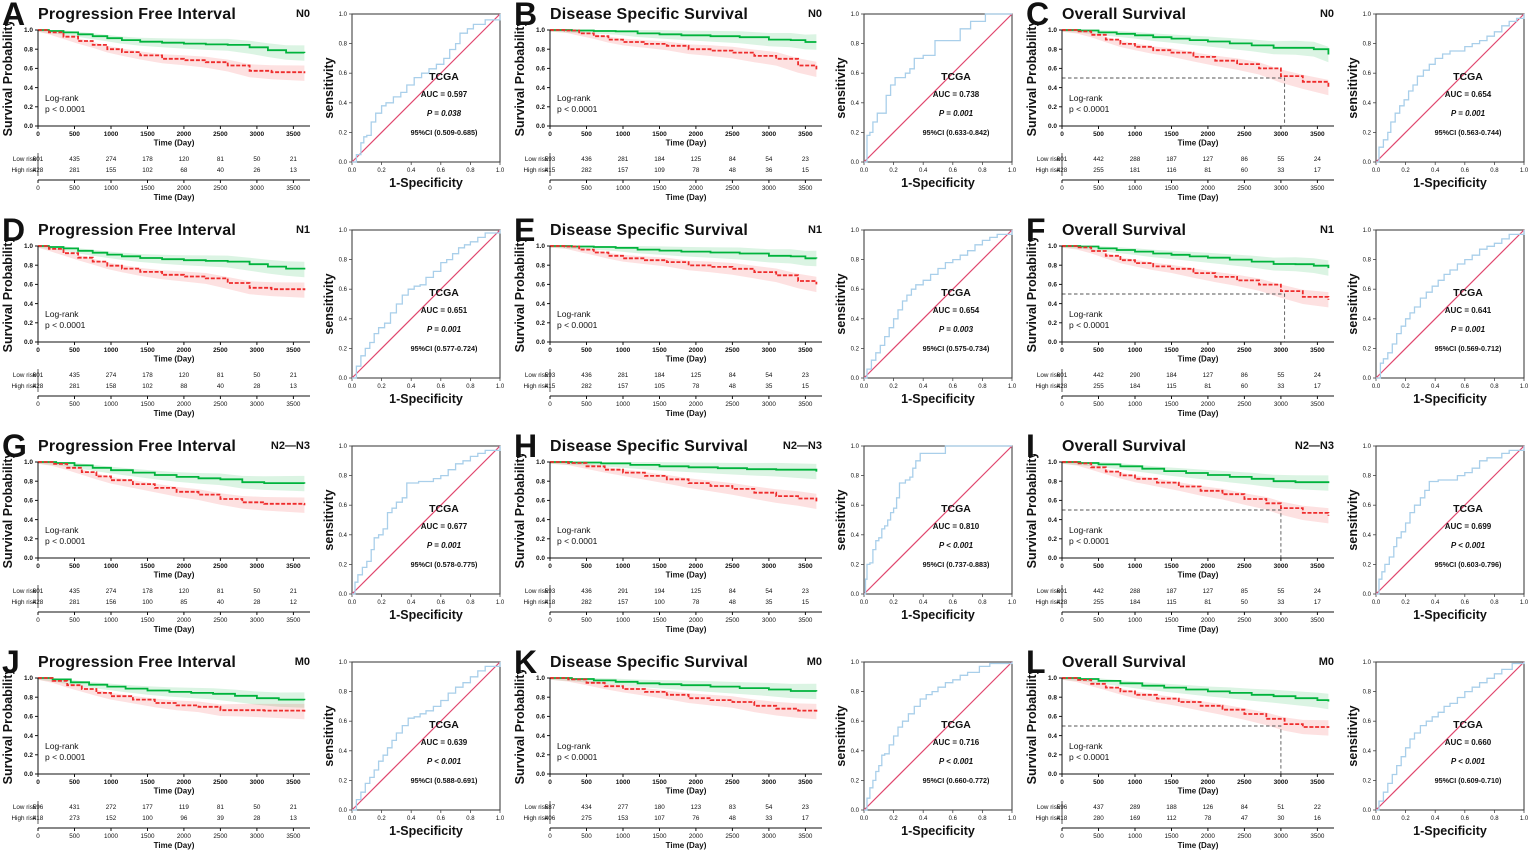  I want to click on stage-label: N1, so click(1326, 230).